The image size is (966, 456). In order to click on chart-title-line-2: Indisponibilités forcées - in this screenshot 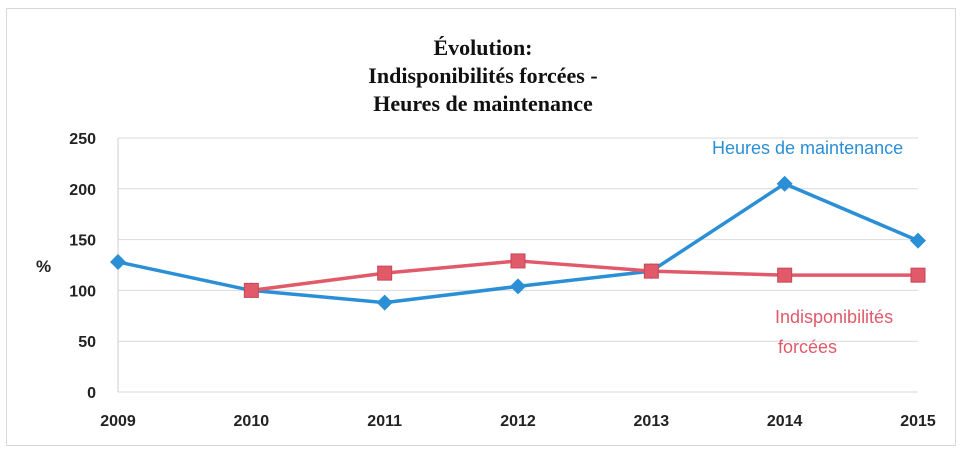, I will do `click(483, 75)`.